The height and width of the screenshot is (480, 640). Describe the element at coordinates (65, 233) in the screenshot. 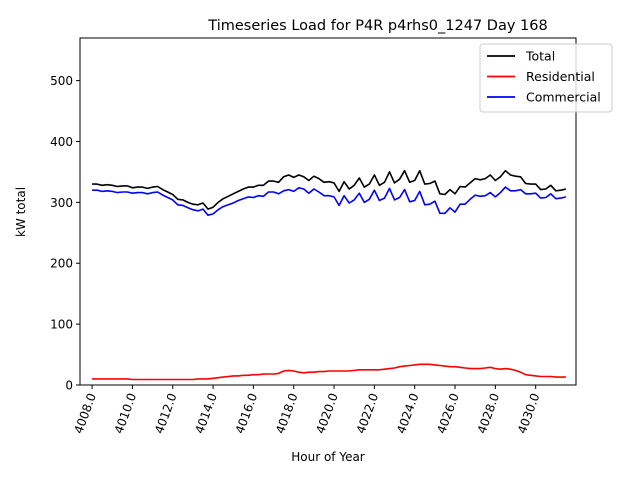

I see `y-axis: 0 100 200 300 400 500` at that location.